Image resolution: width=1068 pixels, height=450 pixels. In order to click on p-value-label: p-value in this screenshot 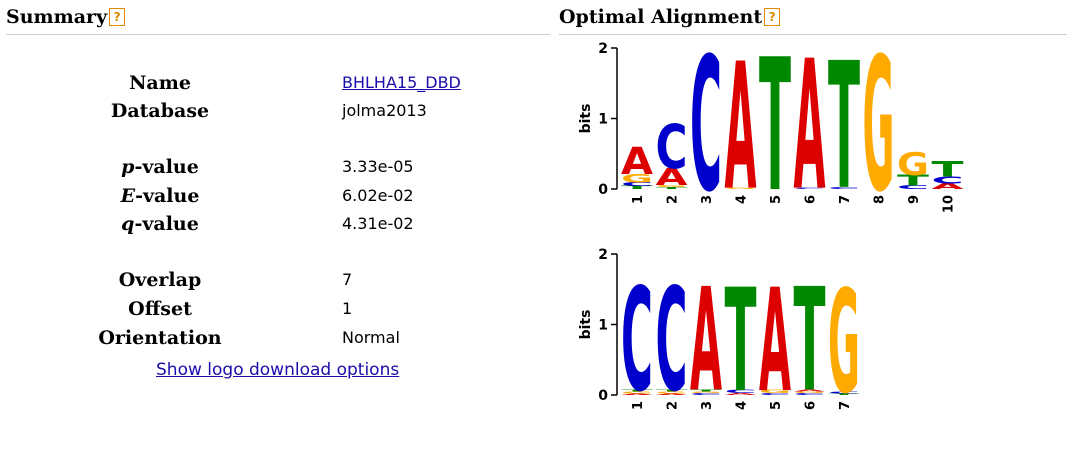, I will do `click(160, 167)`.